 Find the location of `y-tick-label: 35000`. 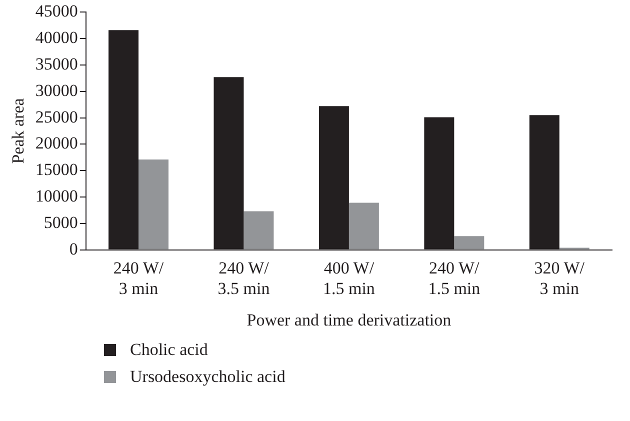

y-tick-label: 35000 is located at coordinates (56, 64).